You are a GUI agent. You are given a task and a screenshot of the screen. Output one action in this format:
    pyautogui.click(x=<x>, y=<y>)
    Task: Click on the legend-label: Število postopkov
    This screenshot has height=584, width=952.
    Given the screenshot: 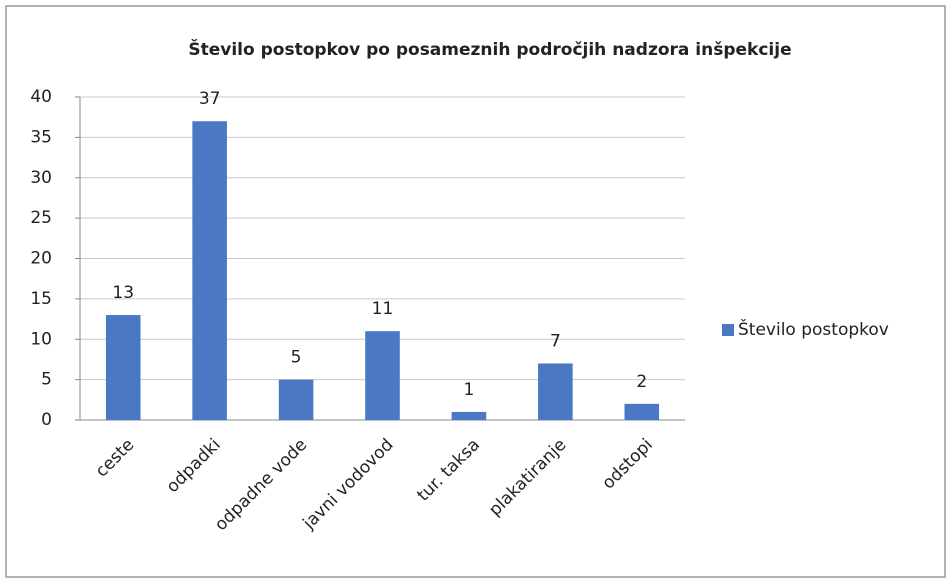 What is the action you would take?
    pyautogui.click(x=813, y=329)
    